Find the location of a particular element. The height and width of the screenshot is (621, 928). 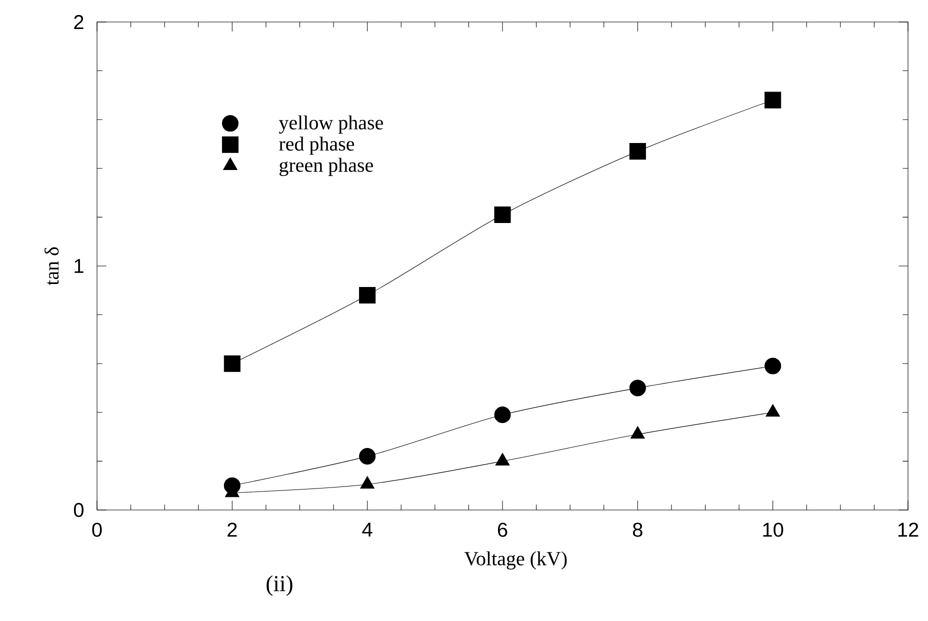

y-tick-label: 1 is located at coordinates (79, 266).